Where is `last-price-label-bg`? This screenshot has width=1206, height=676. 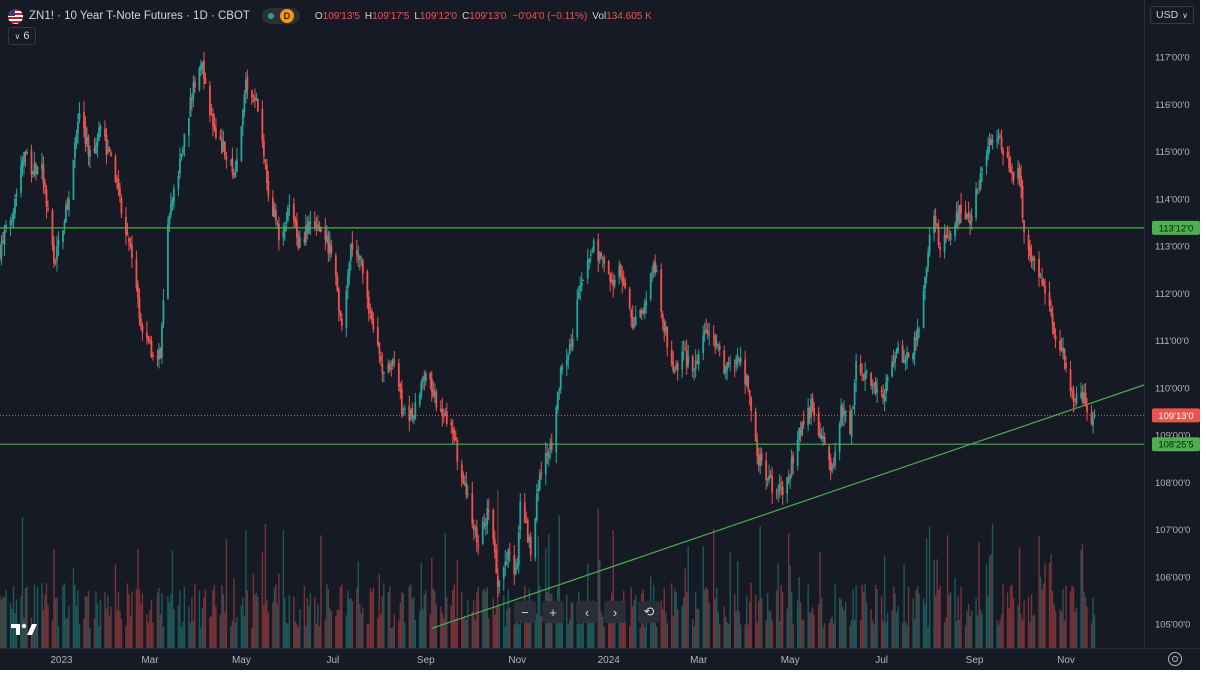 last-price-label-bg is located at coordinates (1176, 415).